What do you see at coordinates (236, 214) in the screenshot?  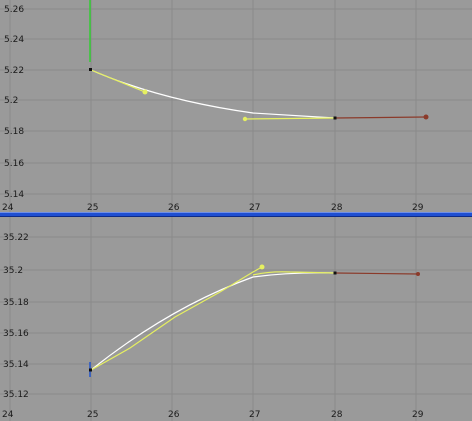 I see `pane-divider` at bounding box center [236, 214].